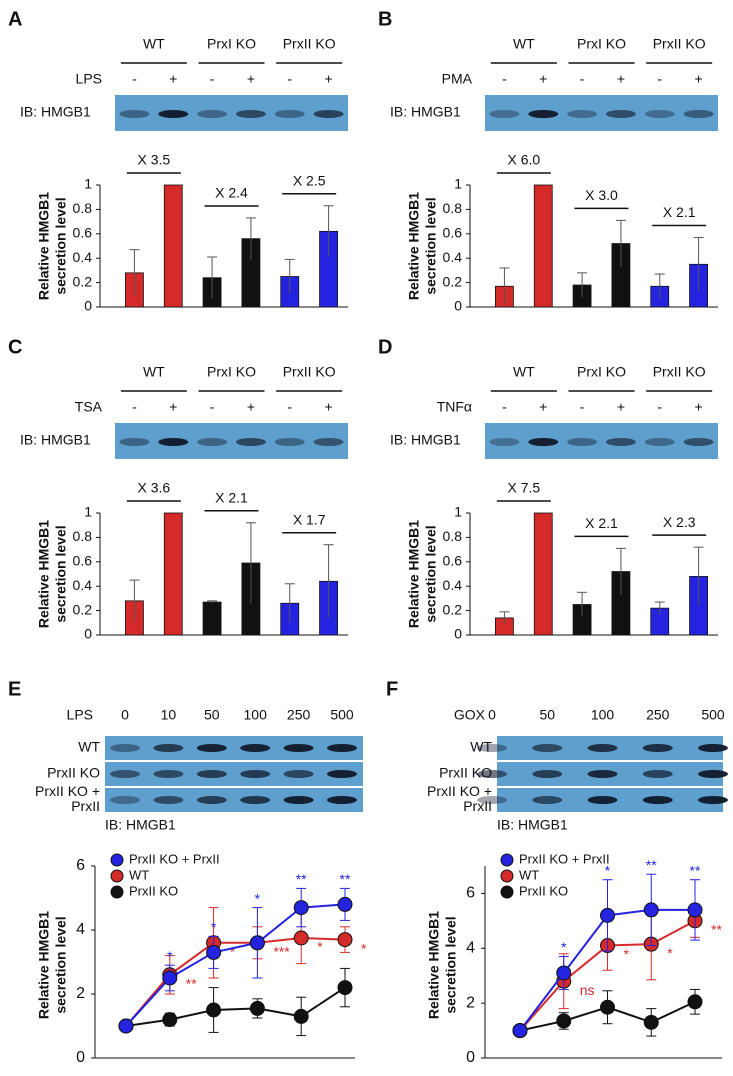  Describe the element at coordinates (524, 44) in the screenshot. I see `group-label: WT` at that location.